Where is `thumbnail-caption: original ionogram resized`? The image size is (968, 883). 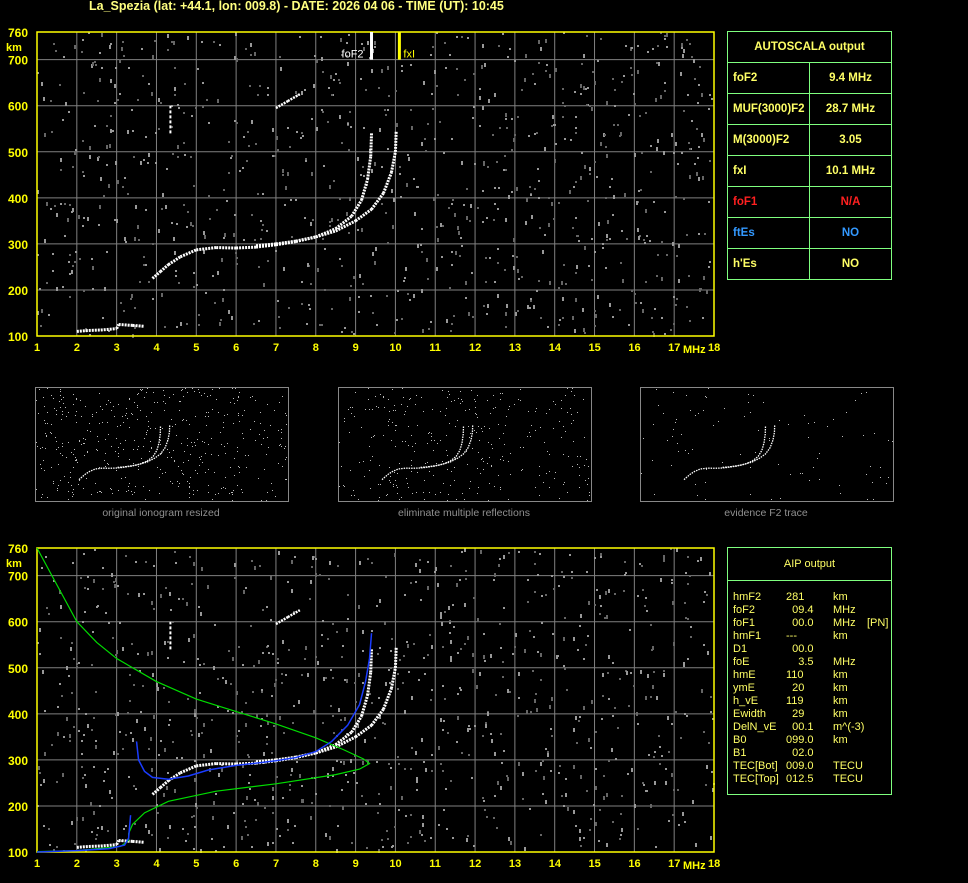
thumbnail-caption: original ionogram resized is located at coordinates (161, 513).